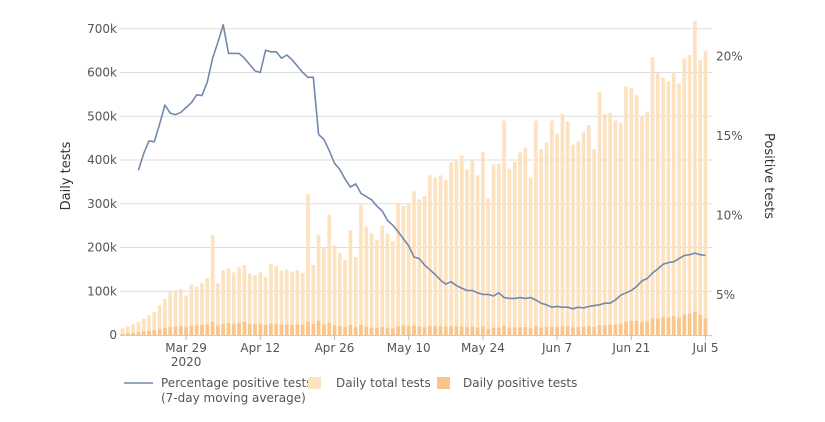 This screenshot has height=422, width=825. Describe the element at coordinates (705, 348) in the screenshot. I see `x-tick-label: Jul 5` at that location.